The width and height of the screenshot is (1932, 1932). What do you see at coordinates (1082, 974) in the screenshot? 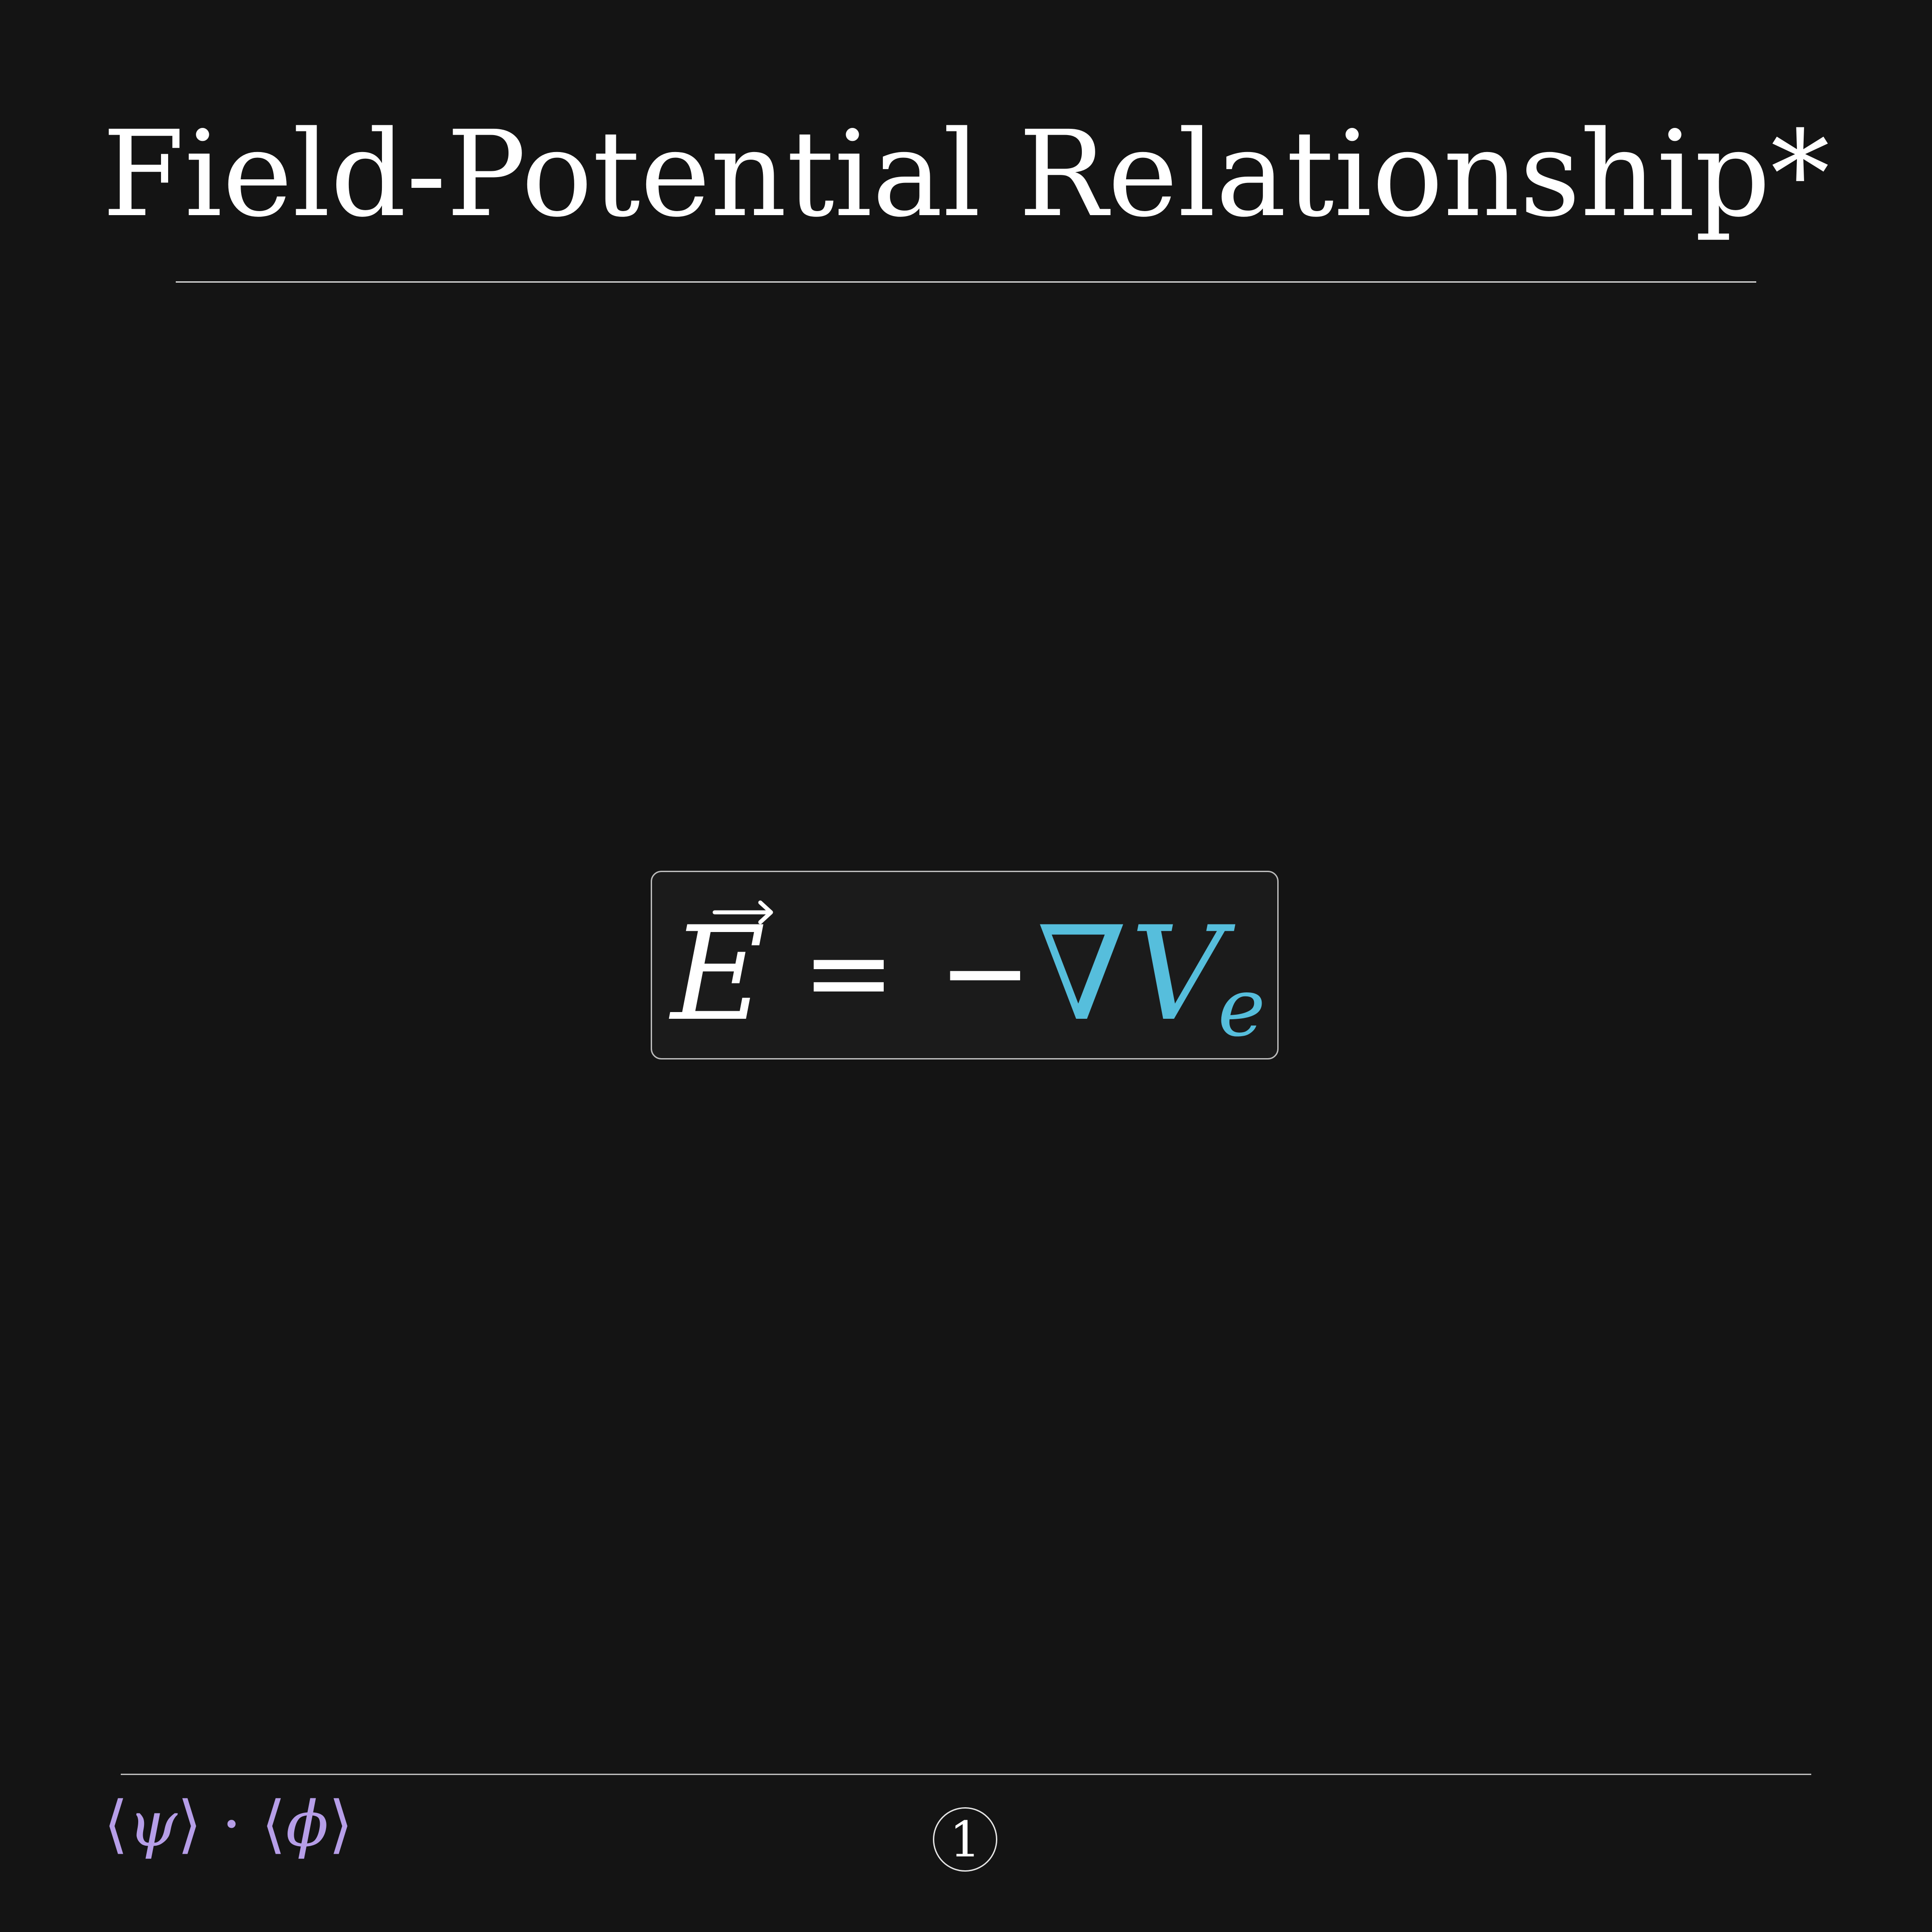
I see `equation-nabla: ∇` at bounding box center [1082, 974].